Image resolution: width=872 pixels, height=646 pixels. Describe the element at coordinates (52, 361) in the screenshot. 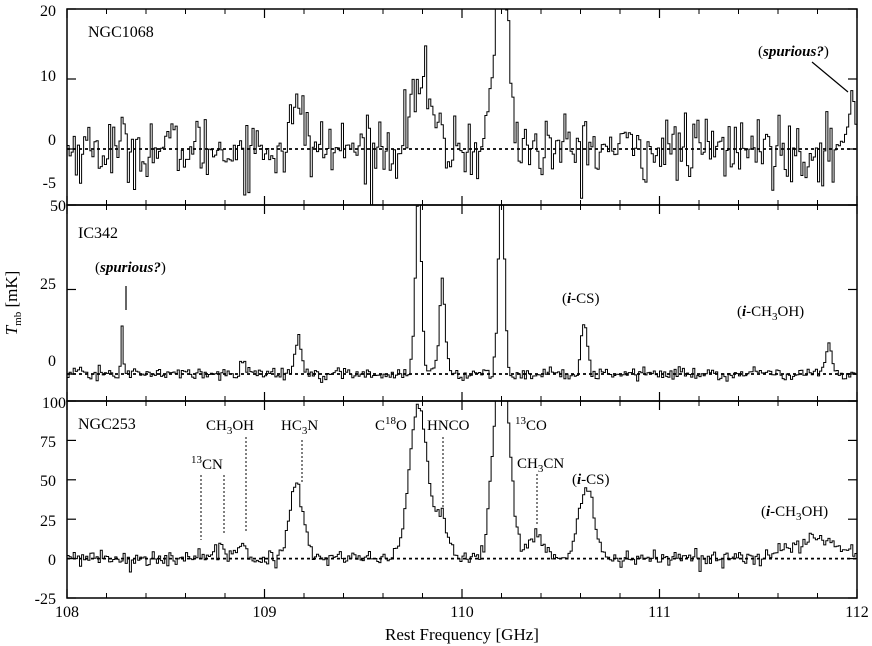

I see `ic342-ytick-0: 0` at that location.